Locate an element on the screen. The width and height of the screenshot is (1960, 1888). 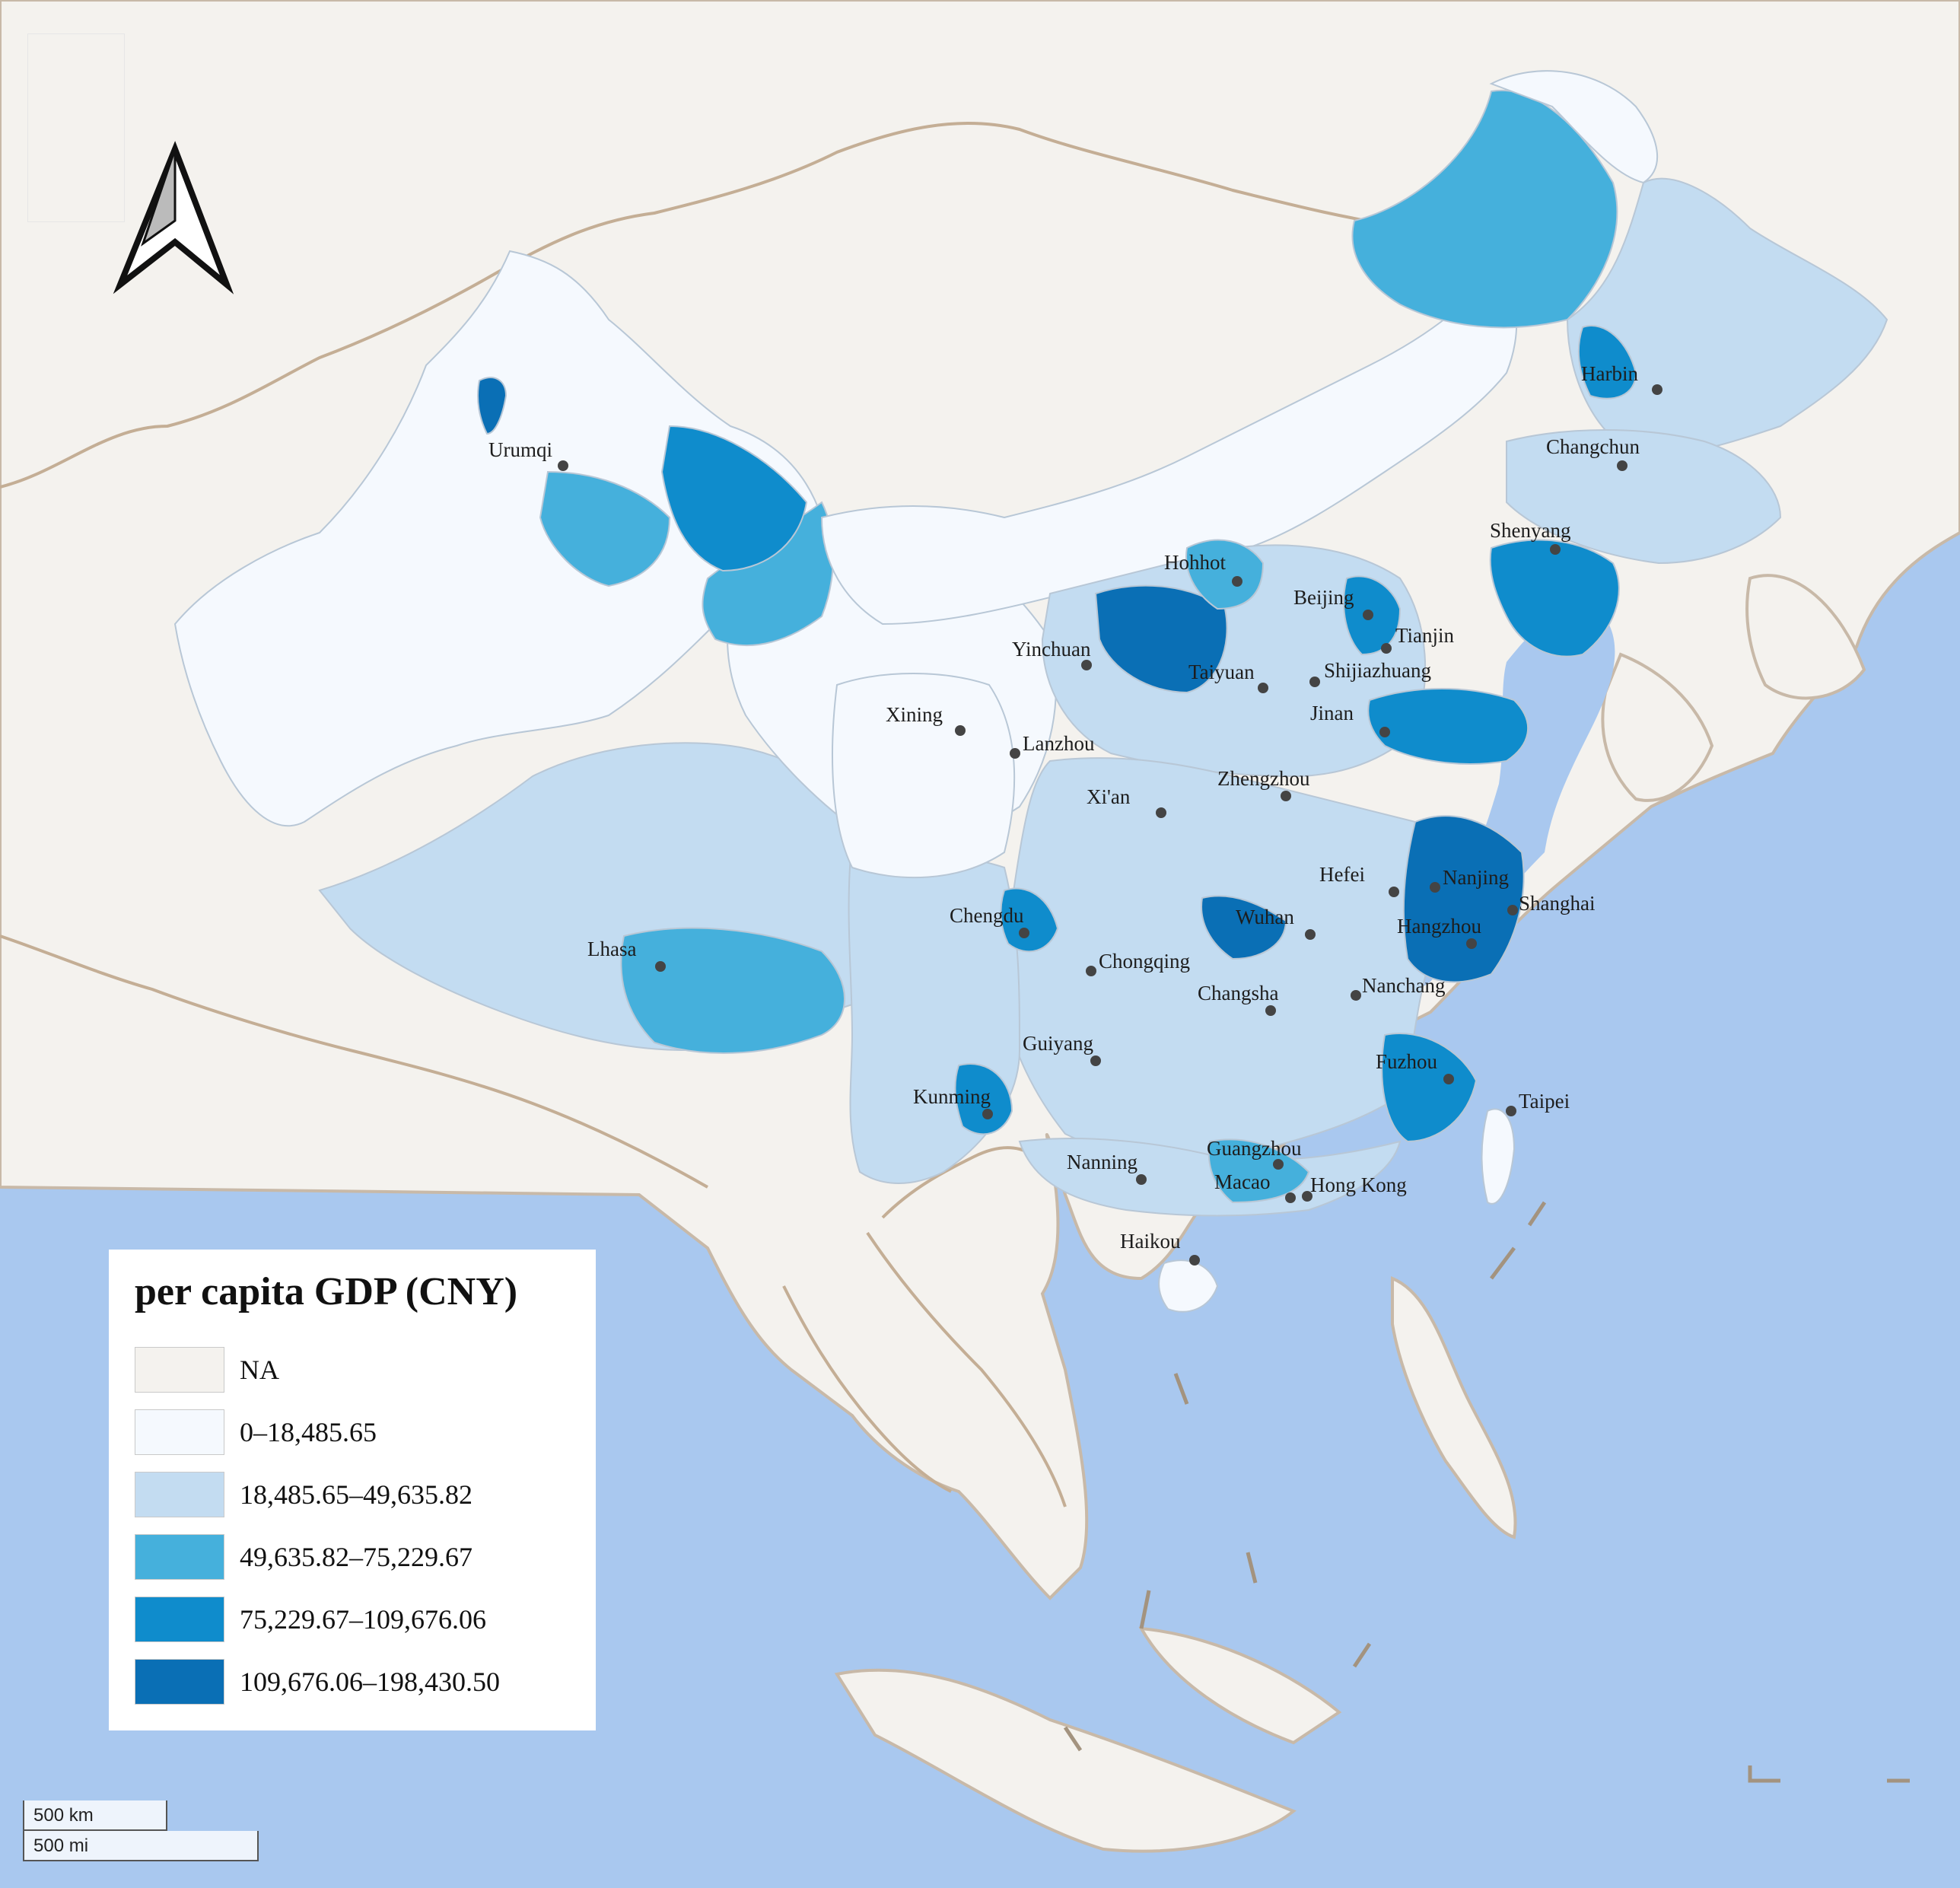
legend-item: 0–18,485.65 is located at coordinates (352, 1432).